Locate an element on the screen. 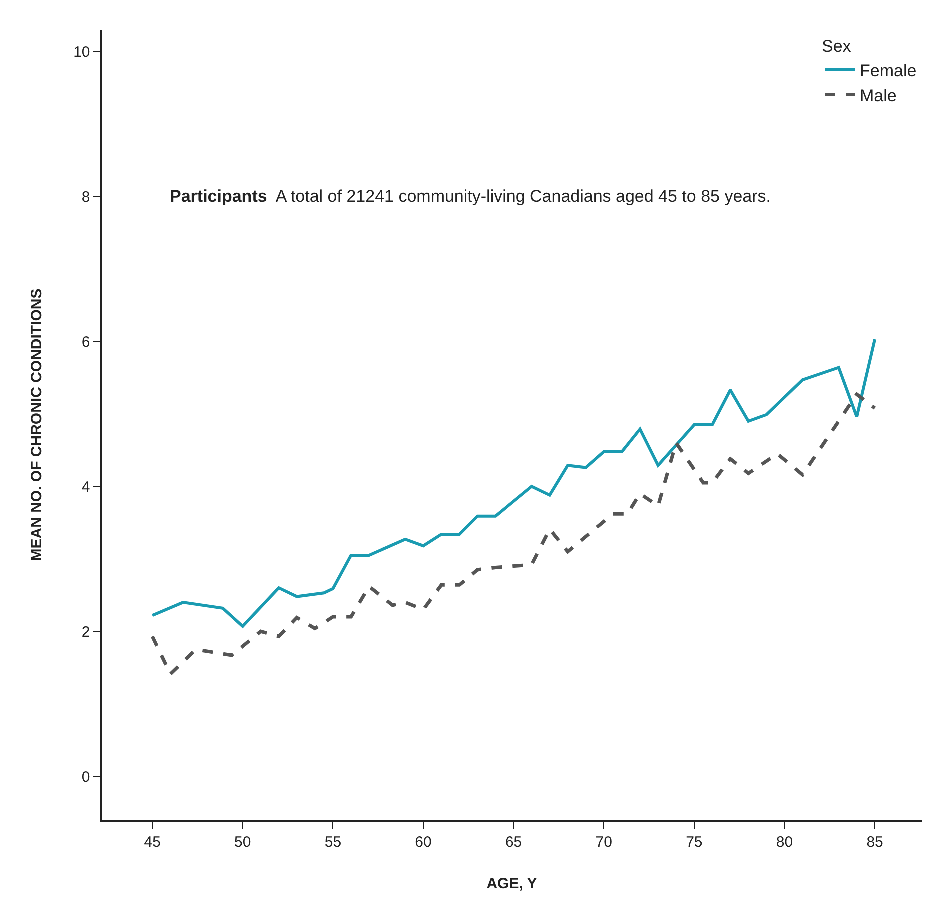 Image resolution: width=944 pixels, height=900 pixels. x-tick-label: 50 is located at coordinates (243, 842).